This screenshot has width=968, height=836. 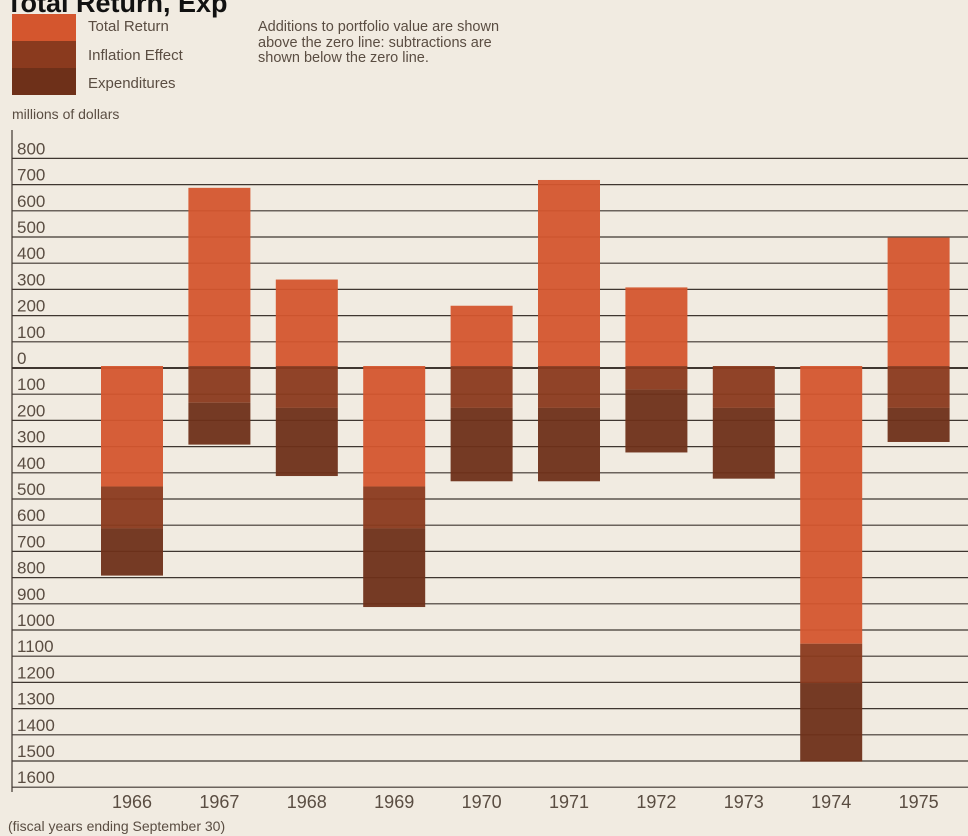 I want to click on y-tick-label: 1000, so click(x=36, y=620).